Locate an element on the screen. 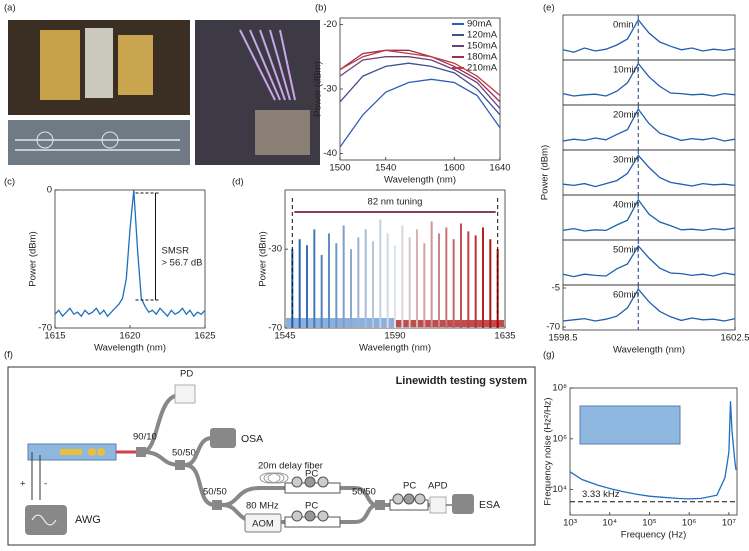  photo-fibers is located at coordinates (267, 65).